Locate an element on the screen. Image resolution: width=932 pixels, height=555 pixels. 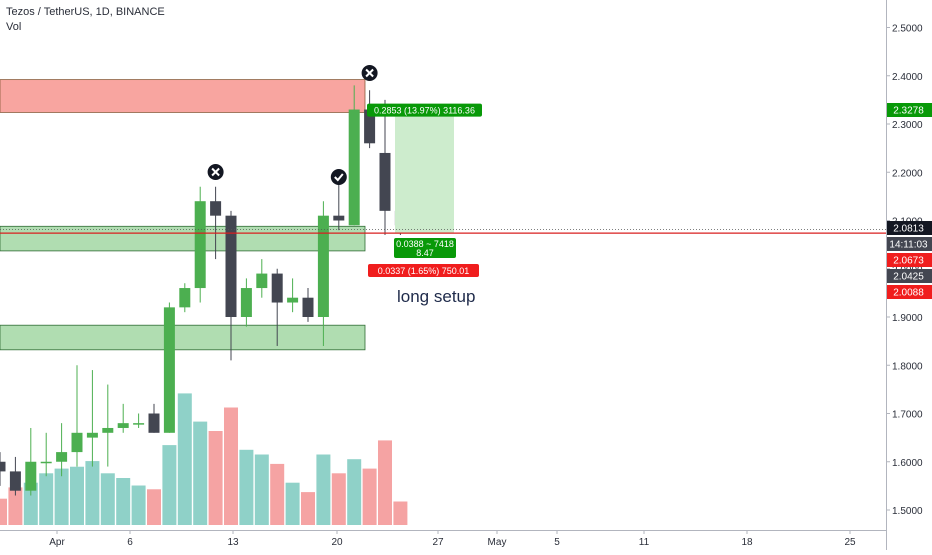
check-mark is located at coordinates (339, 177).